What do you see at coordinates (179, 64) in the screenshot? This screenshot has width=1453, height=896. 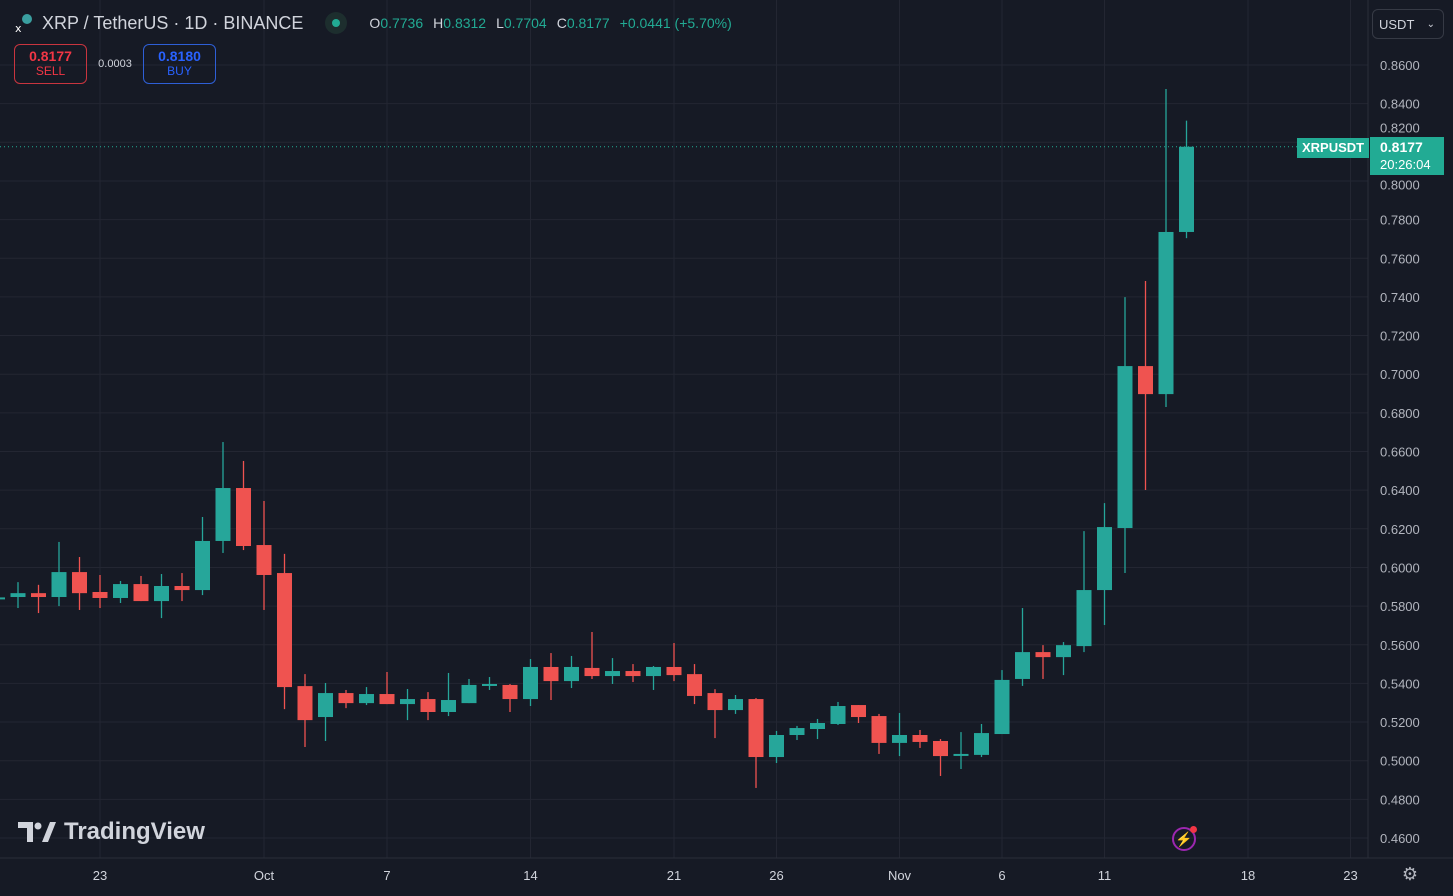 I see `buy-button: 0.8180 BUY` at bounding box center [179, 64].